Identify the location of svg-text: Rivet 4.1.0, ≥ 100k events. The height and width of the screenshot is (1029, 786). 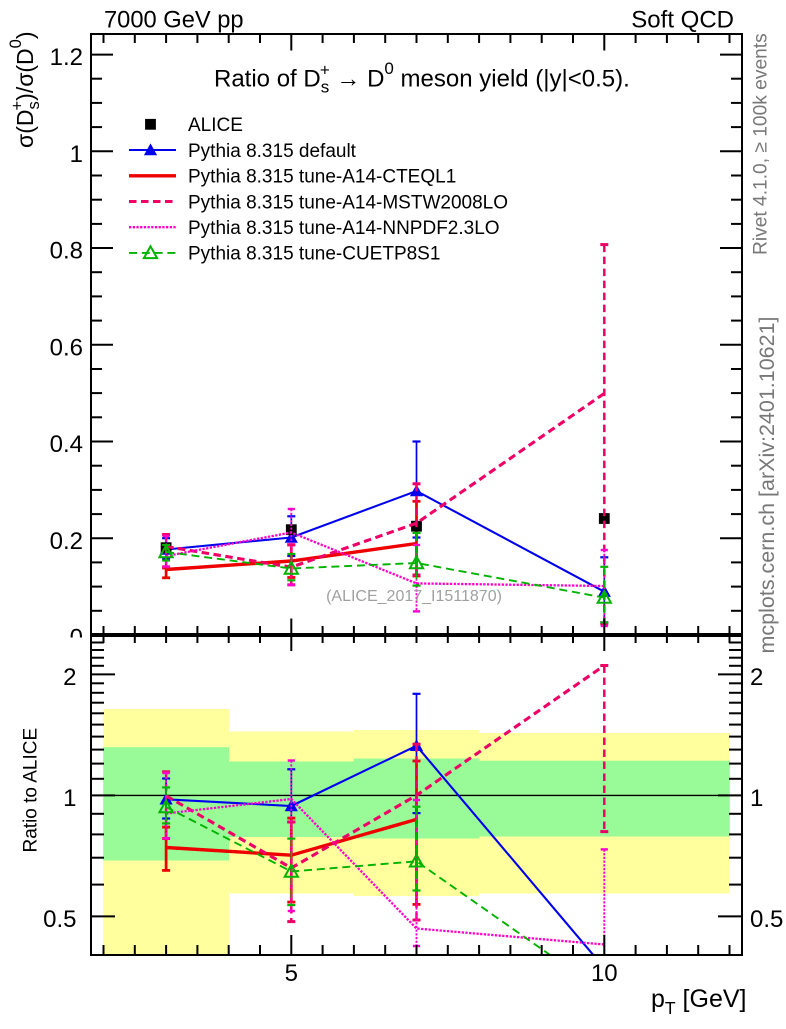
(761, 144).